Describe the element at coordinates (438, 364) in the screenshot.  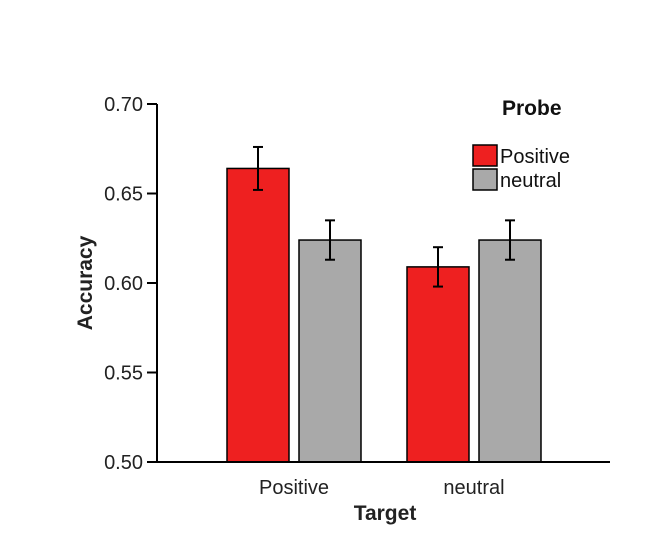
I see `bar-positive-neutral` at that location.